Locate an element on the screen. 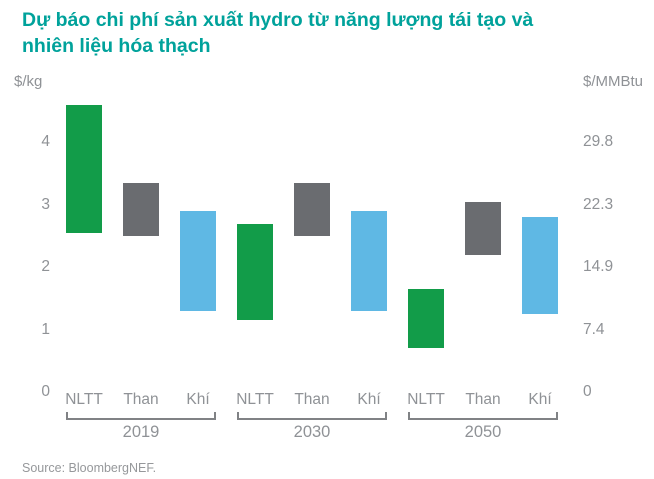  bar-2030-khi is located at coordinates (369, 261).